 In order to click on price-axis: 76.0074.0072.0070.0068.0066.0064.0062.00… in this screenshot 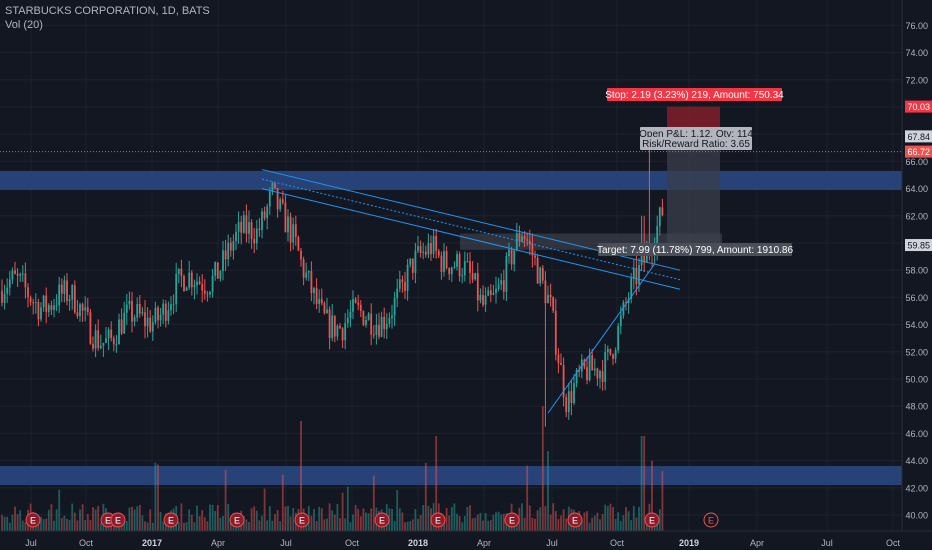, I will do `click(916, 275)`.